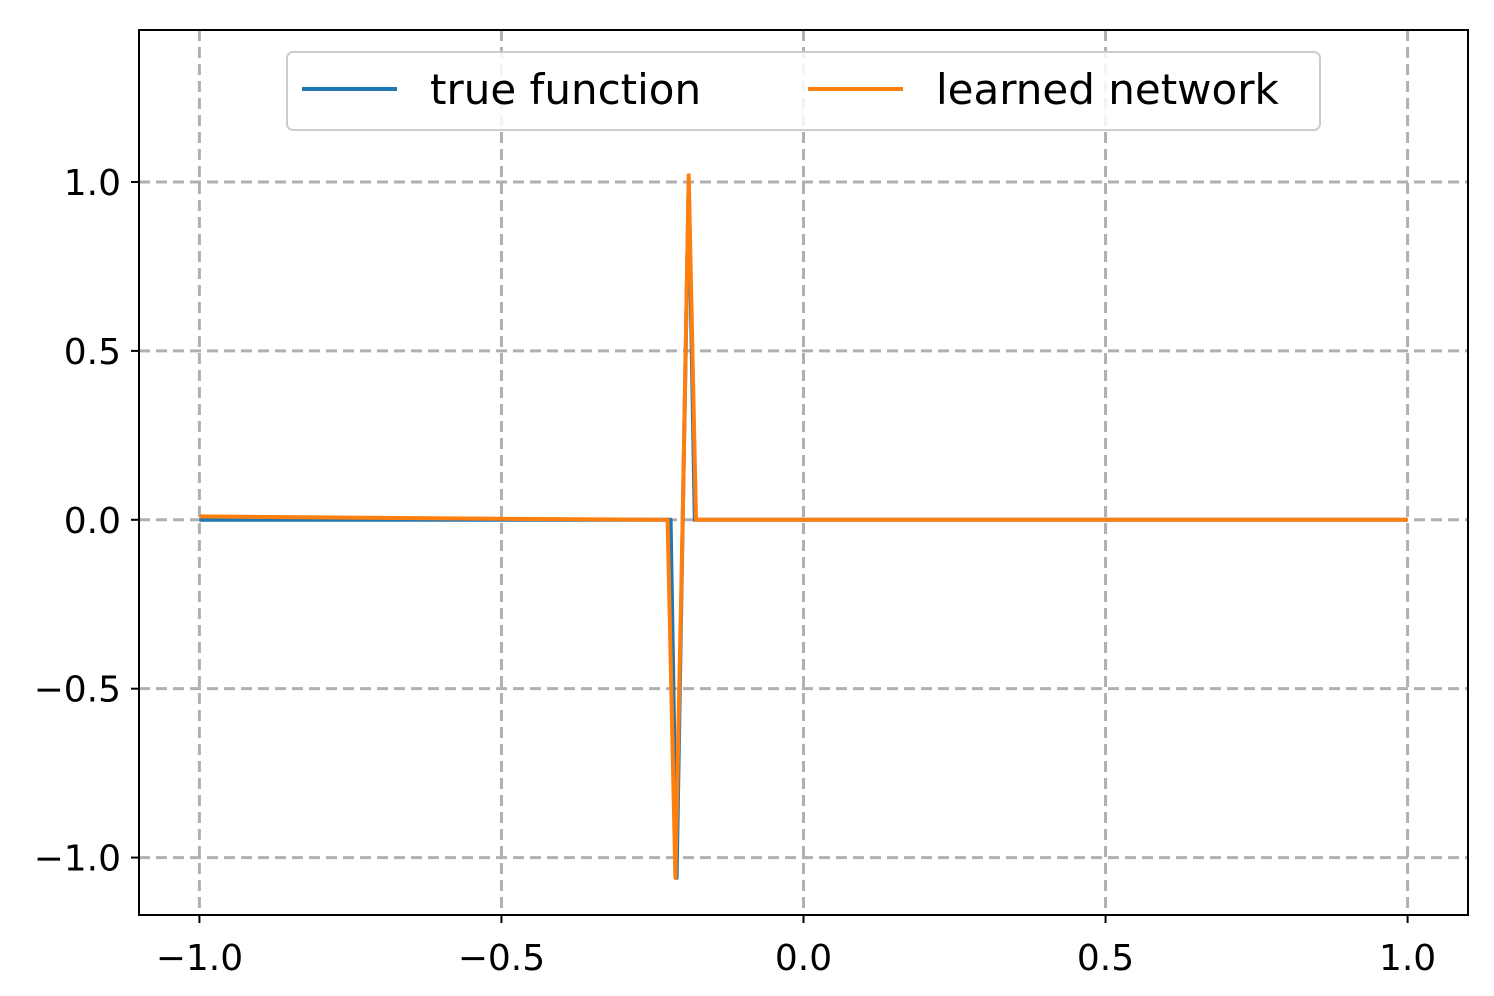  What do you see at coordinates (199, 958) in the screenshot?
I see `x-tick-label: −1.0` at bounding box center [199, 958].